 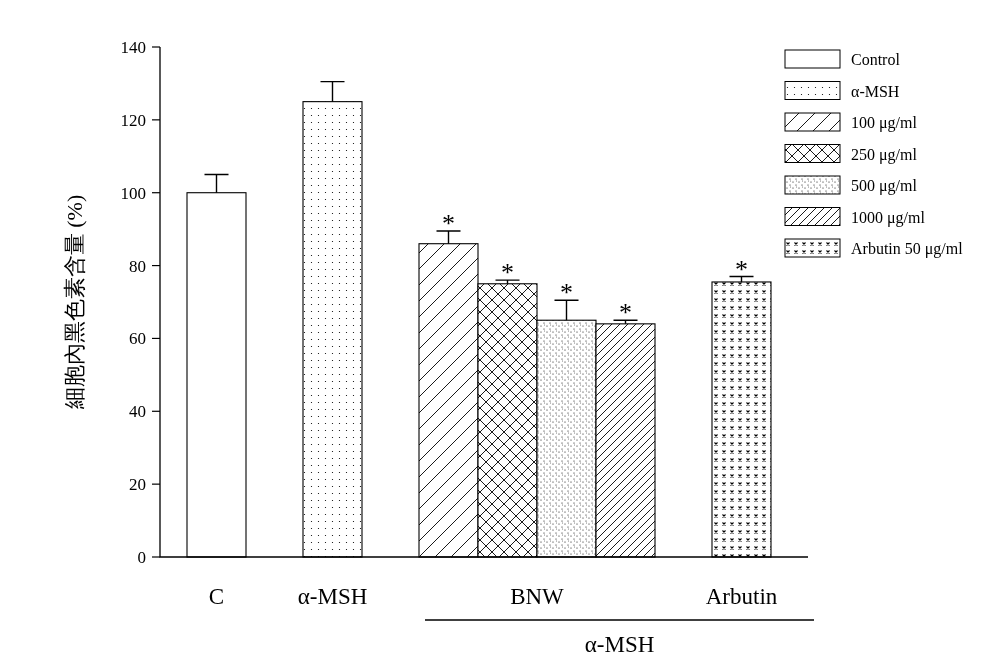 I want to click on legend-label: 500 μg/ml, so click(x=884, y=186).